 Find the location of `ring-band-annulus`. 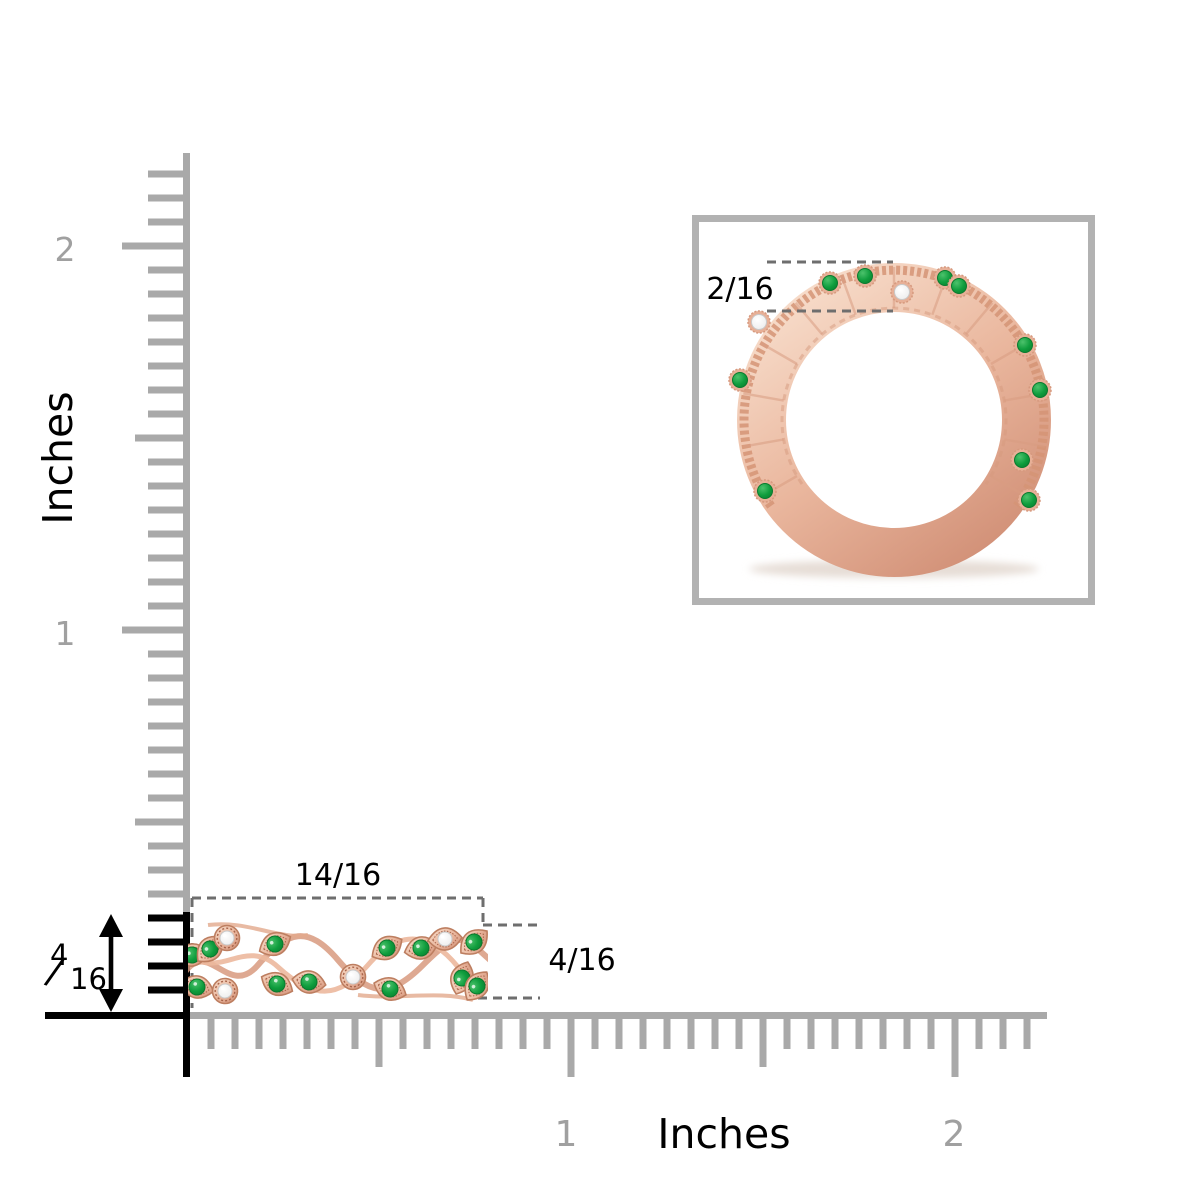

ring-band-annulus is located at coordinates (894, 420).